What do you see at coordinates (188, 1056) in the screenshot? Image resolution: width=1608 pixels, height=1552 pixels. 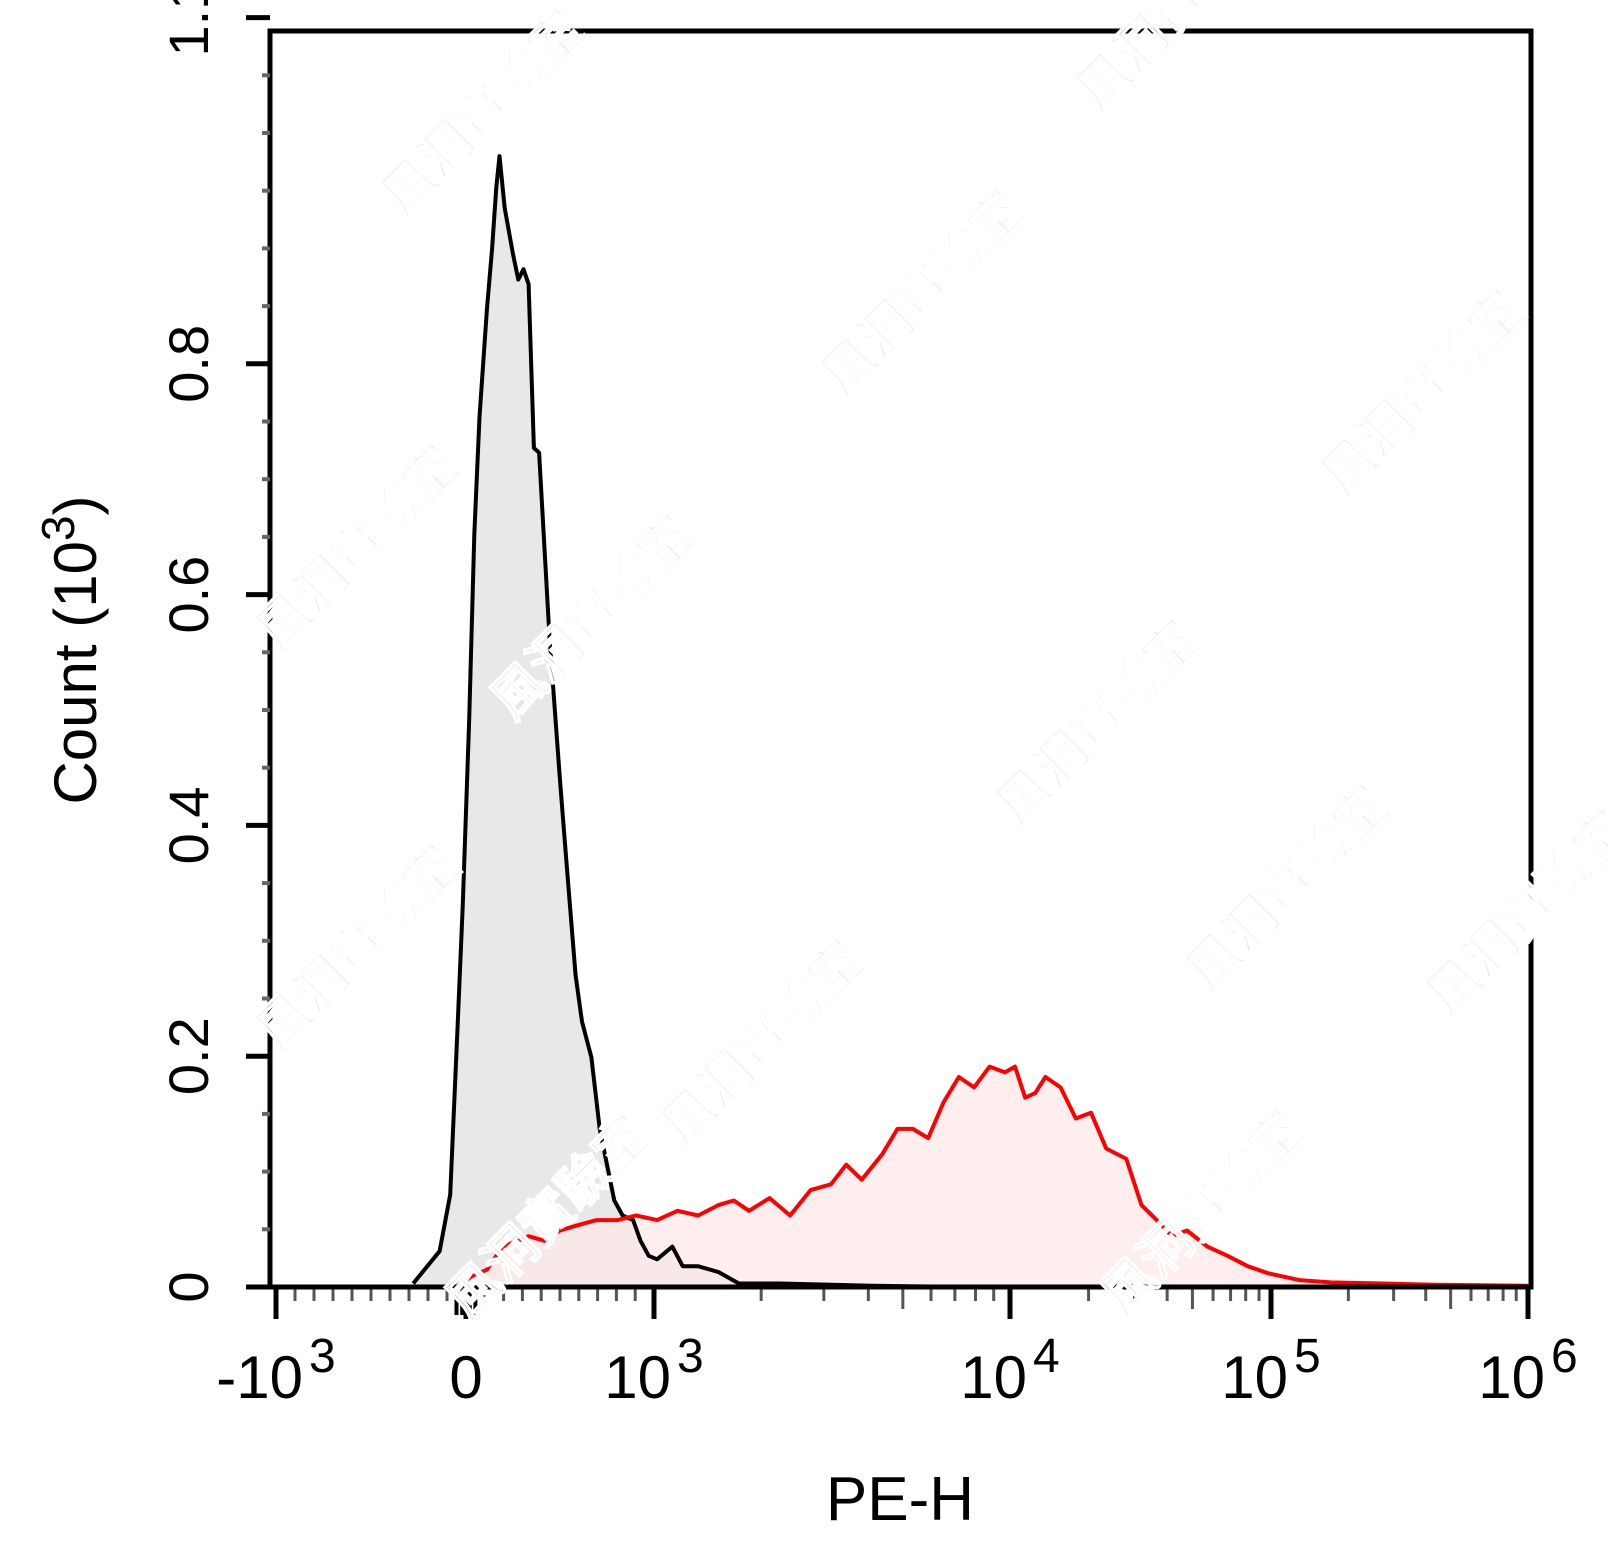 I see `y-tick-label: 0.2` at bounding box center [188, 1056].